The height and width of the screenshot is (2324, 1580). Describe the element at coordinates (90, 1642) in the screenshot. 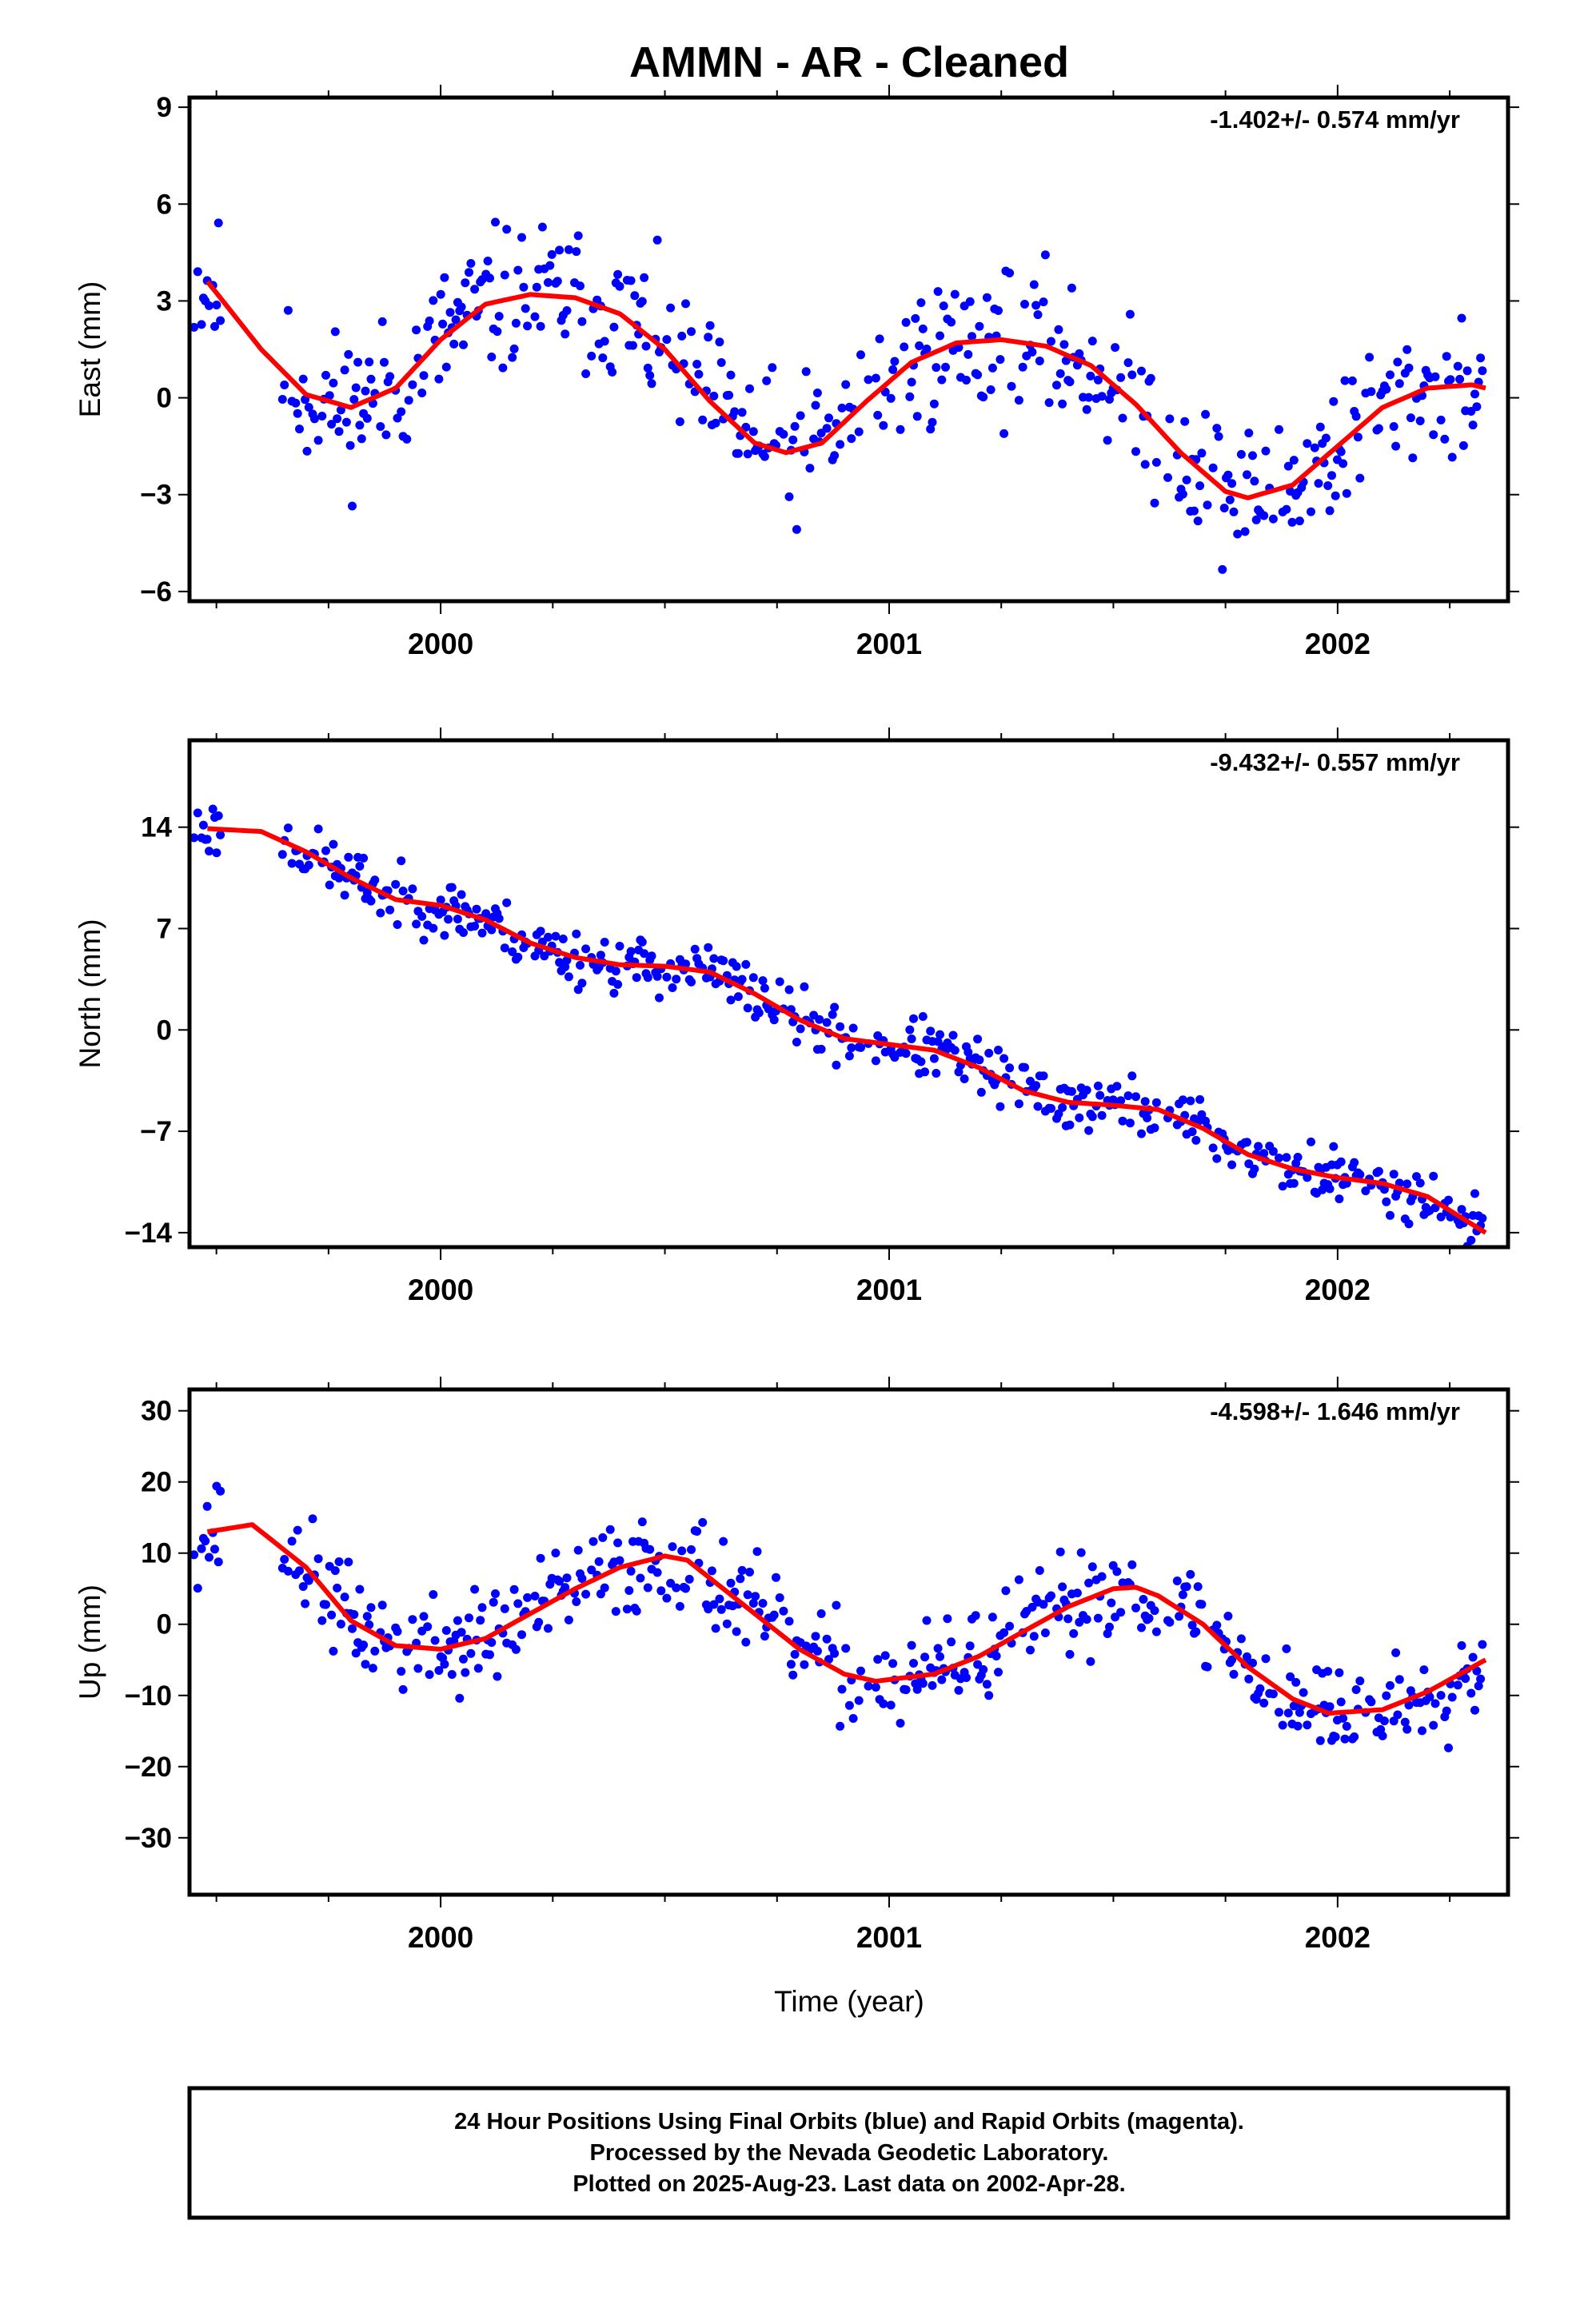

I see `y-axis-label: Up (mm)` at that location.